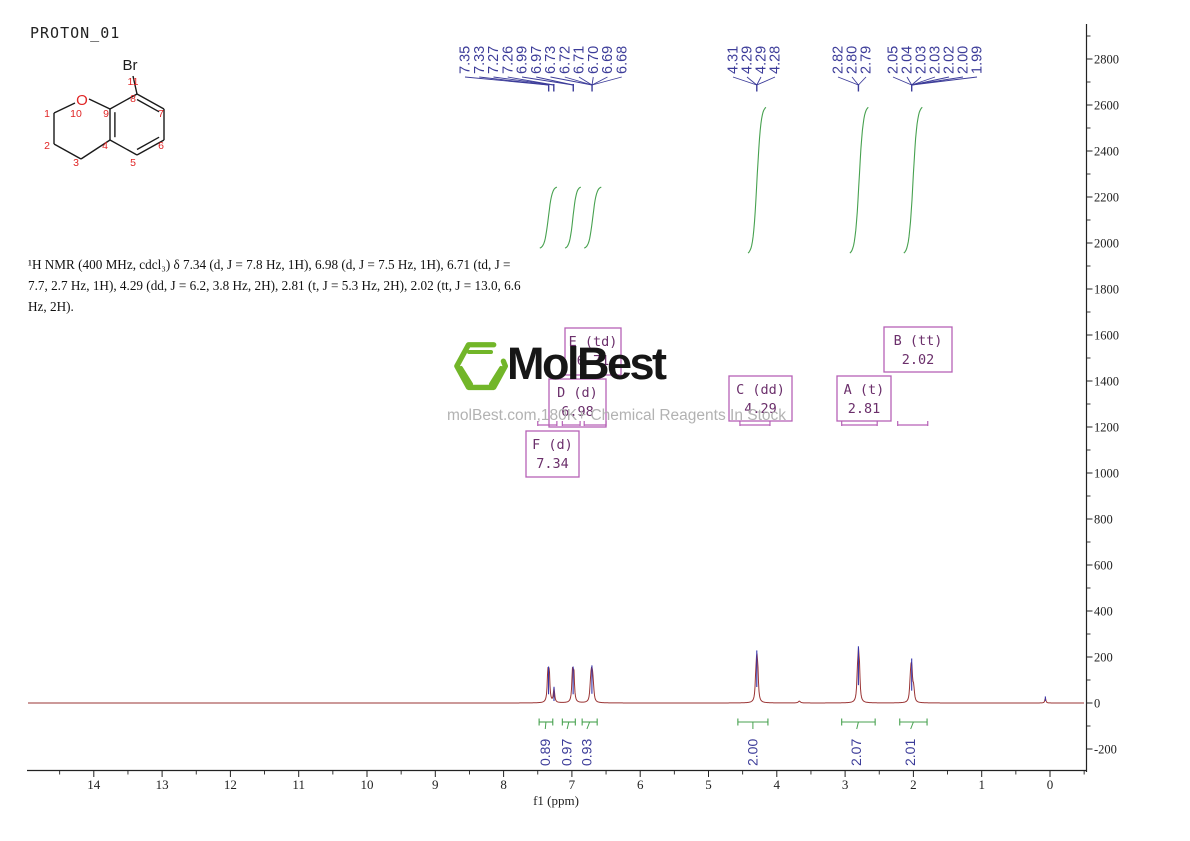 The width and height of the screenshot is (1190, 841). Describe the element at coordinates (845, 784) in the screenshot. I see `svg-text: 3` at that location.